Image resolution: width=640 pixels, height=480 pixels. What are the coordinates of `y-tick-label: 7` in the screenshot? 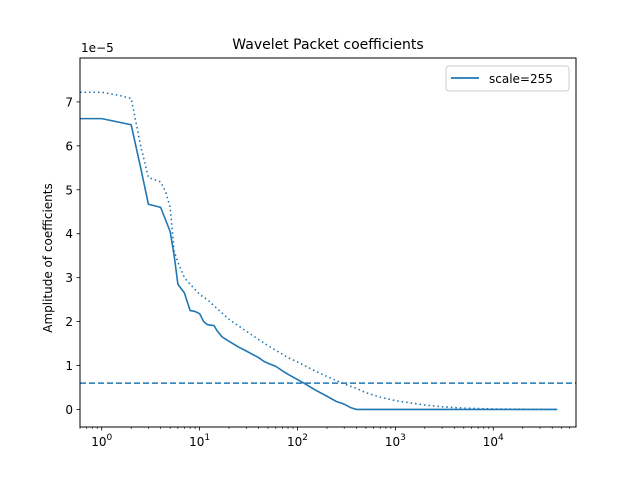 It's located at (69, 102).